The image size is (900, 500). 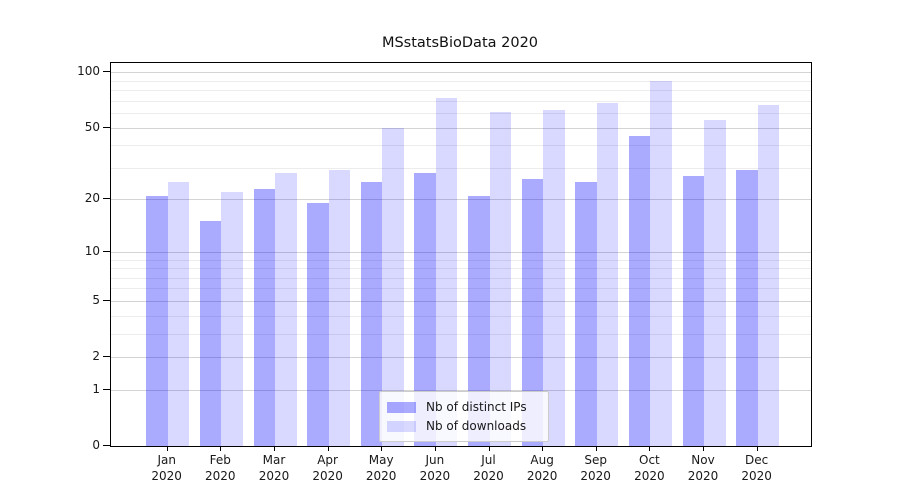 I want to click on x-tick-oct, so click(x=650, y=448).